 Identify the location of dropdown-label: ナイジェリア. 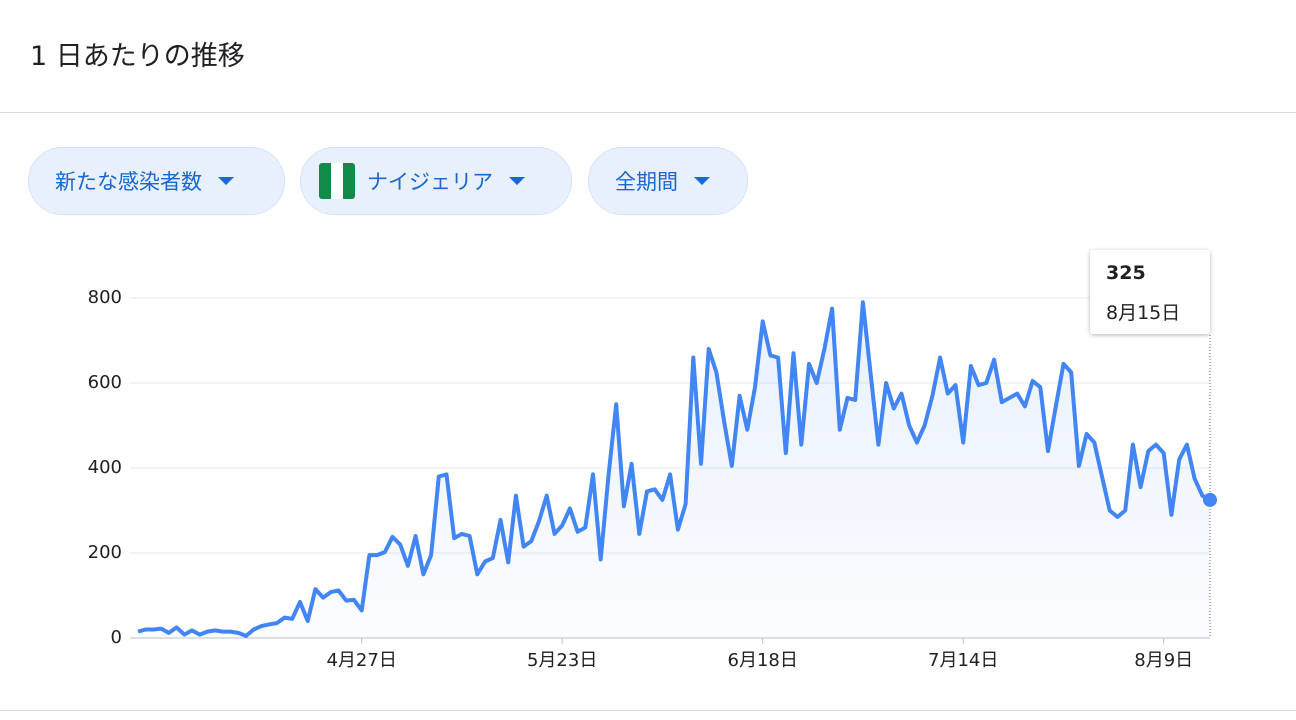
(430, 182).